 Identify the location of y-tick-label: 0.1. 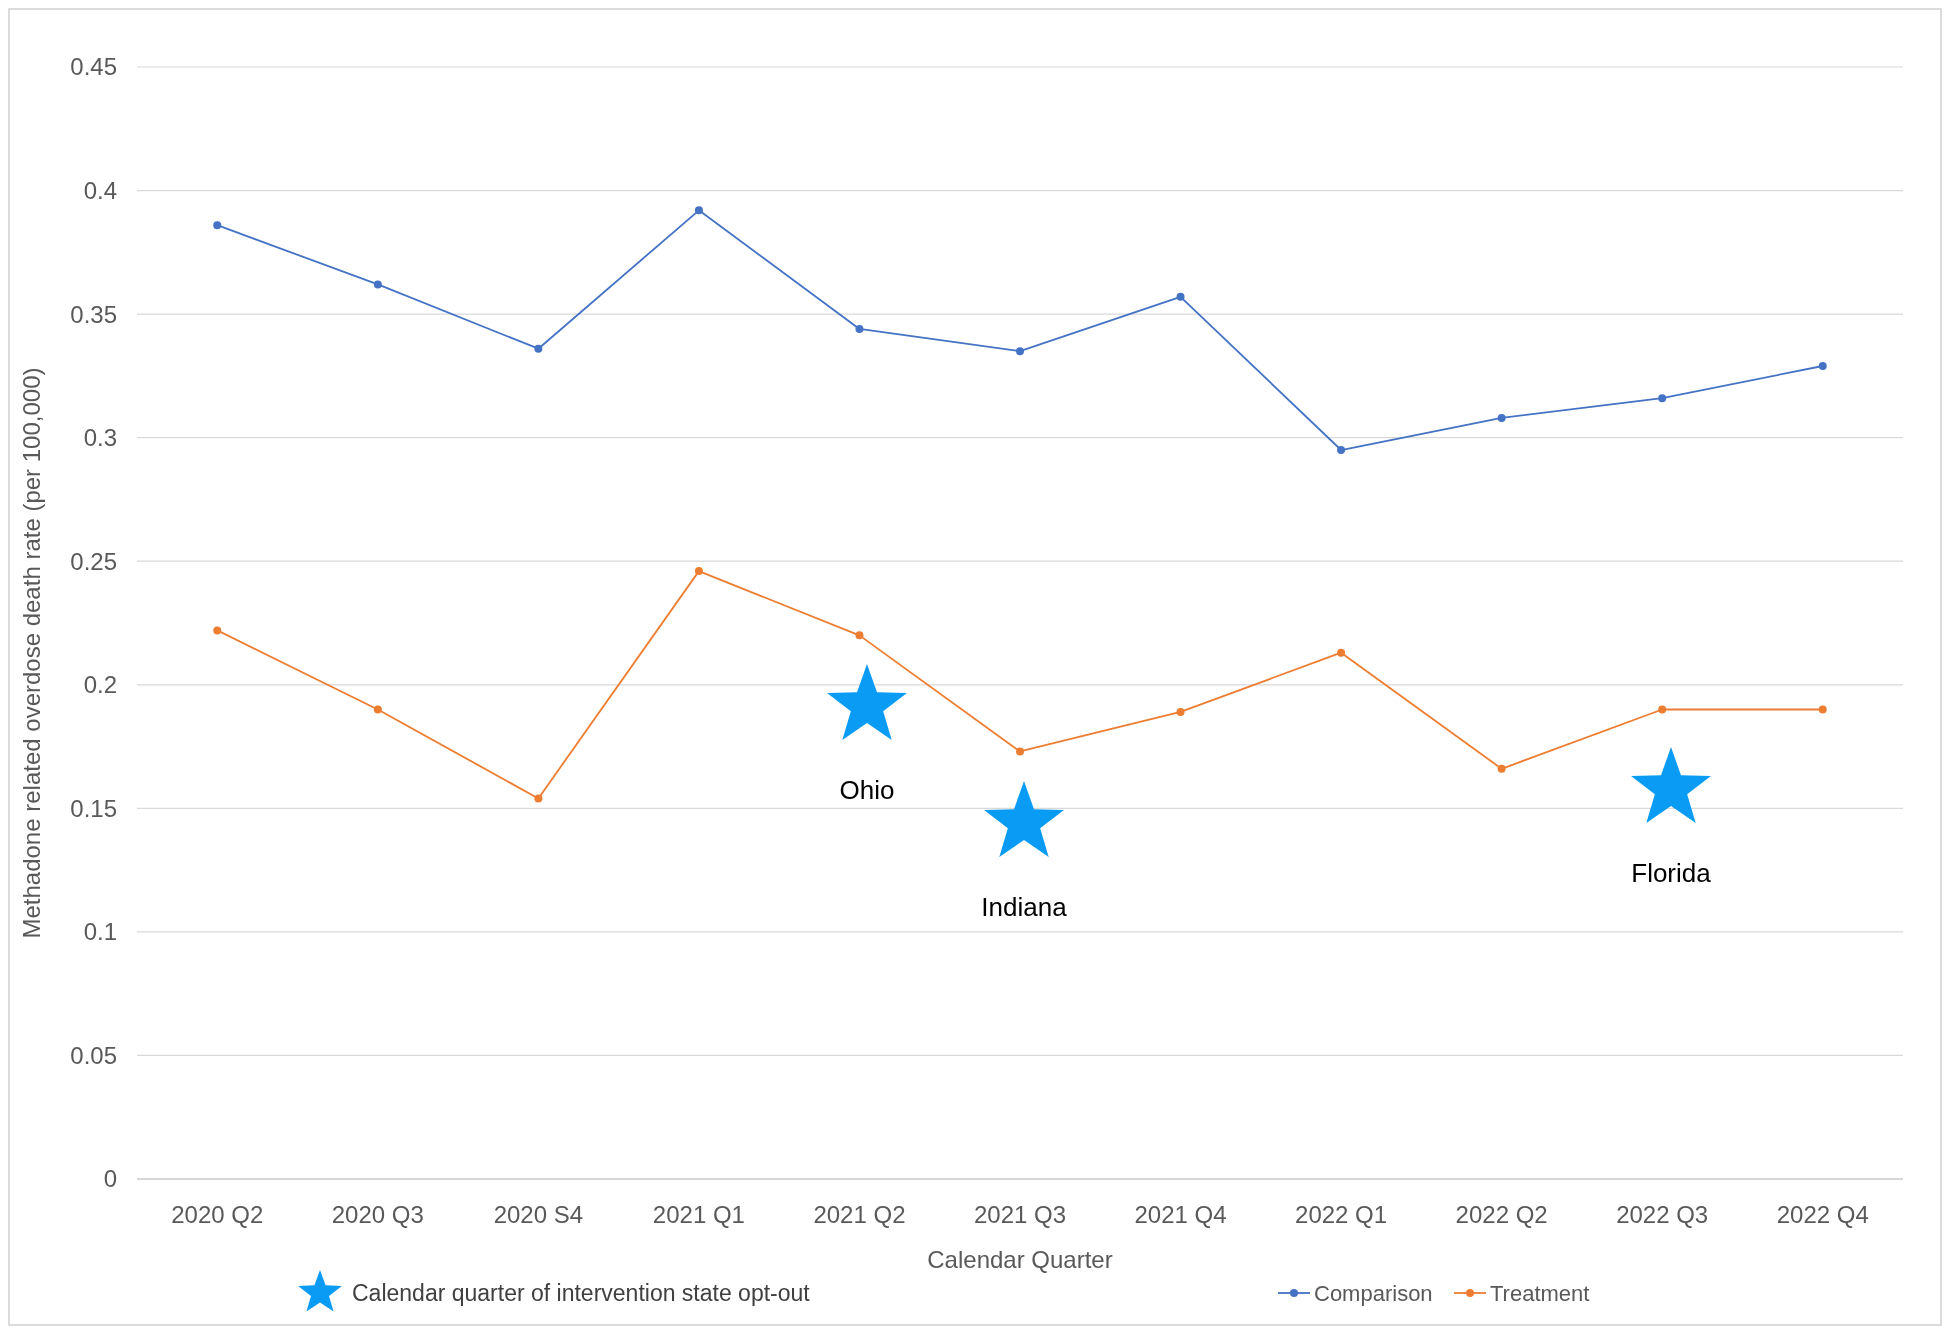
(100, 932).